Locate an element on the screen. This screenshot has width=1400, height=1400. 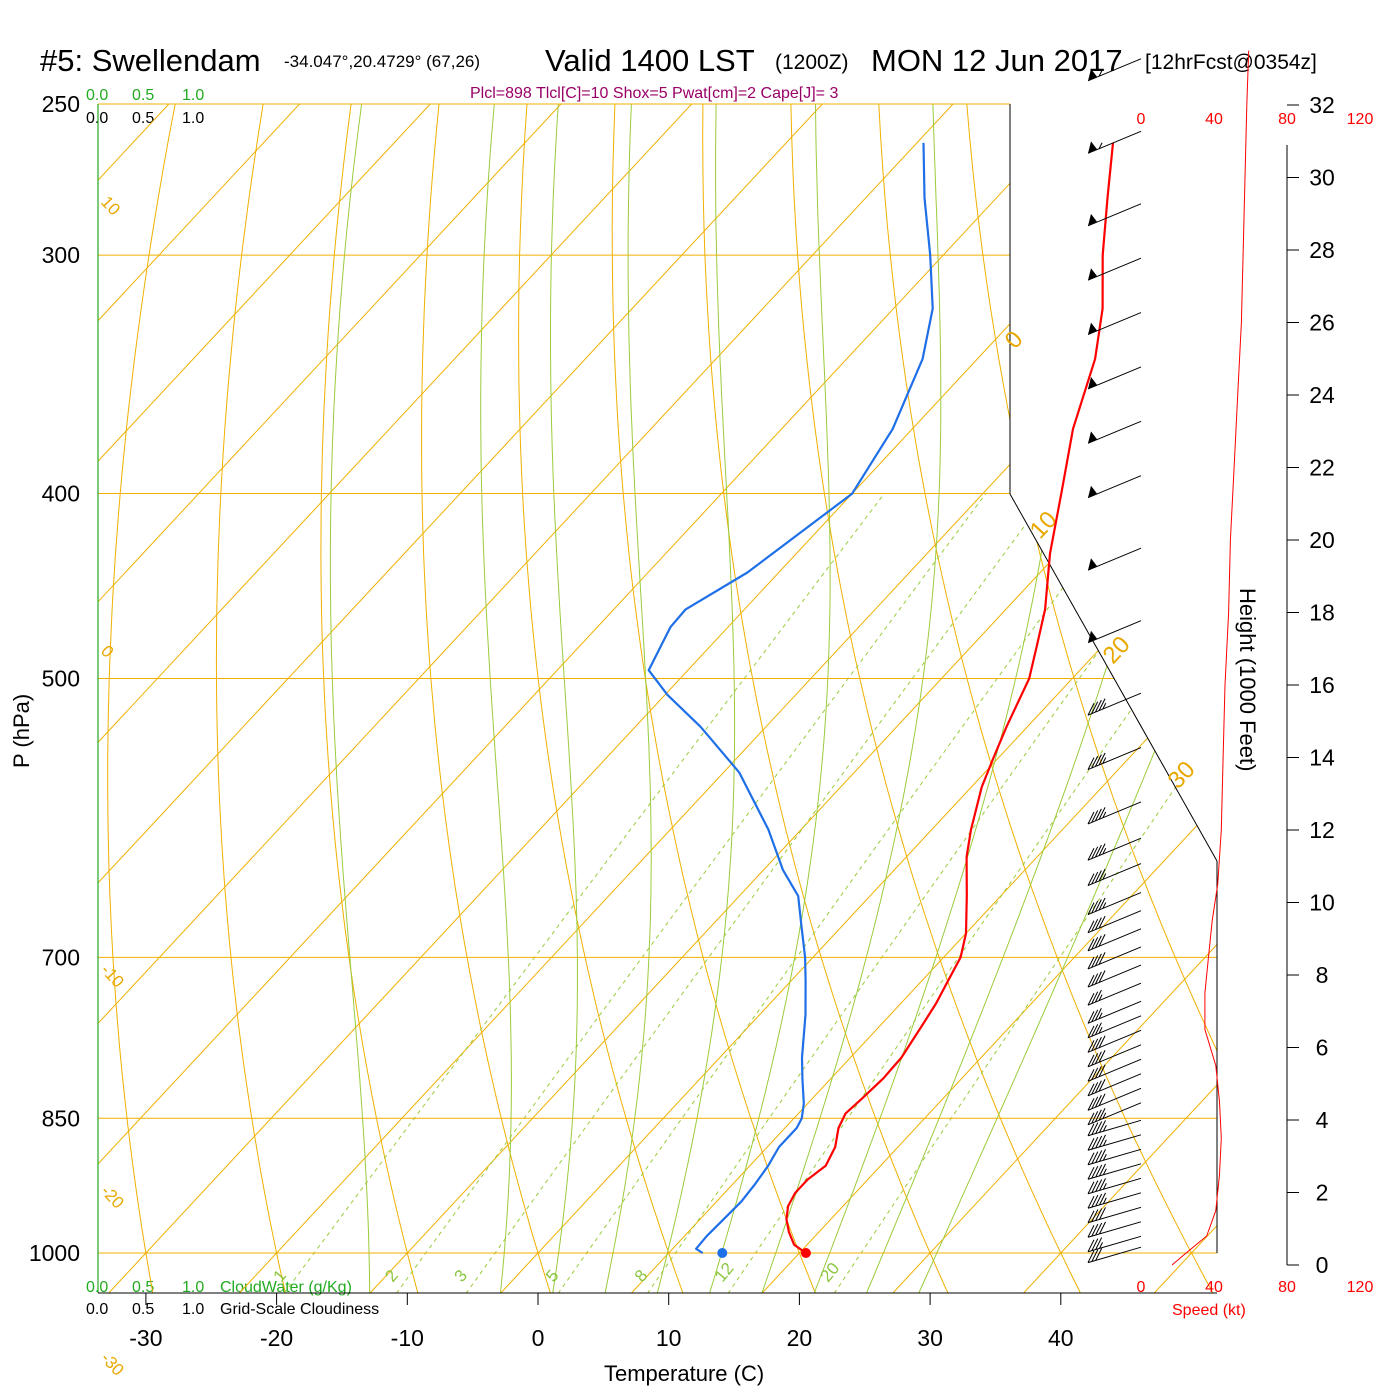
cloudwater-scale-bottom-1: 0.5 is located at coordinates (143, 1287).